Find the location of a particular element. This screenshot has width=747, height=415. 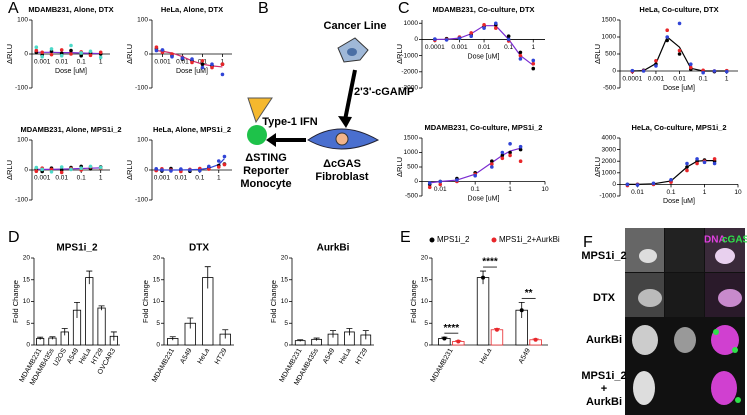

x-tick-label: 10 is located at coordinates (545, 189).